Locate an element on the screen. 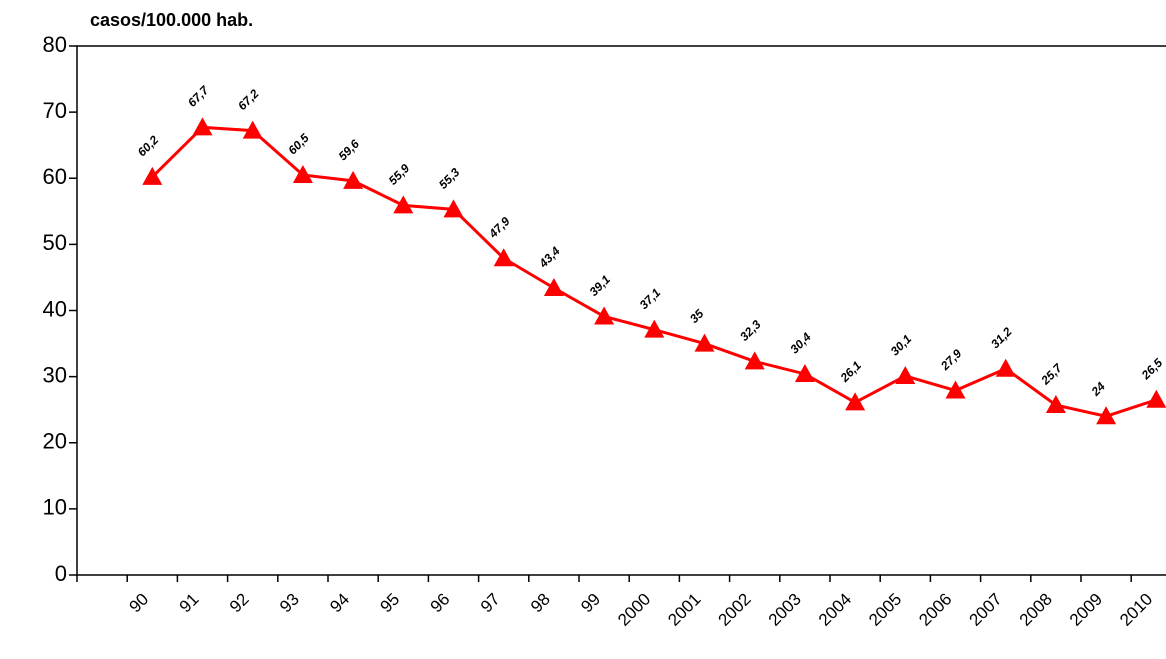 The width and height of the screenshot is (1166, 659). y-tick-label: 20 is located at coordinates (55, 441).